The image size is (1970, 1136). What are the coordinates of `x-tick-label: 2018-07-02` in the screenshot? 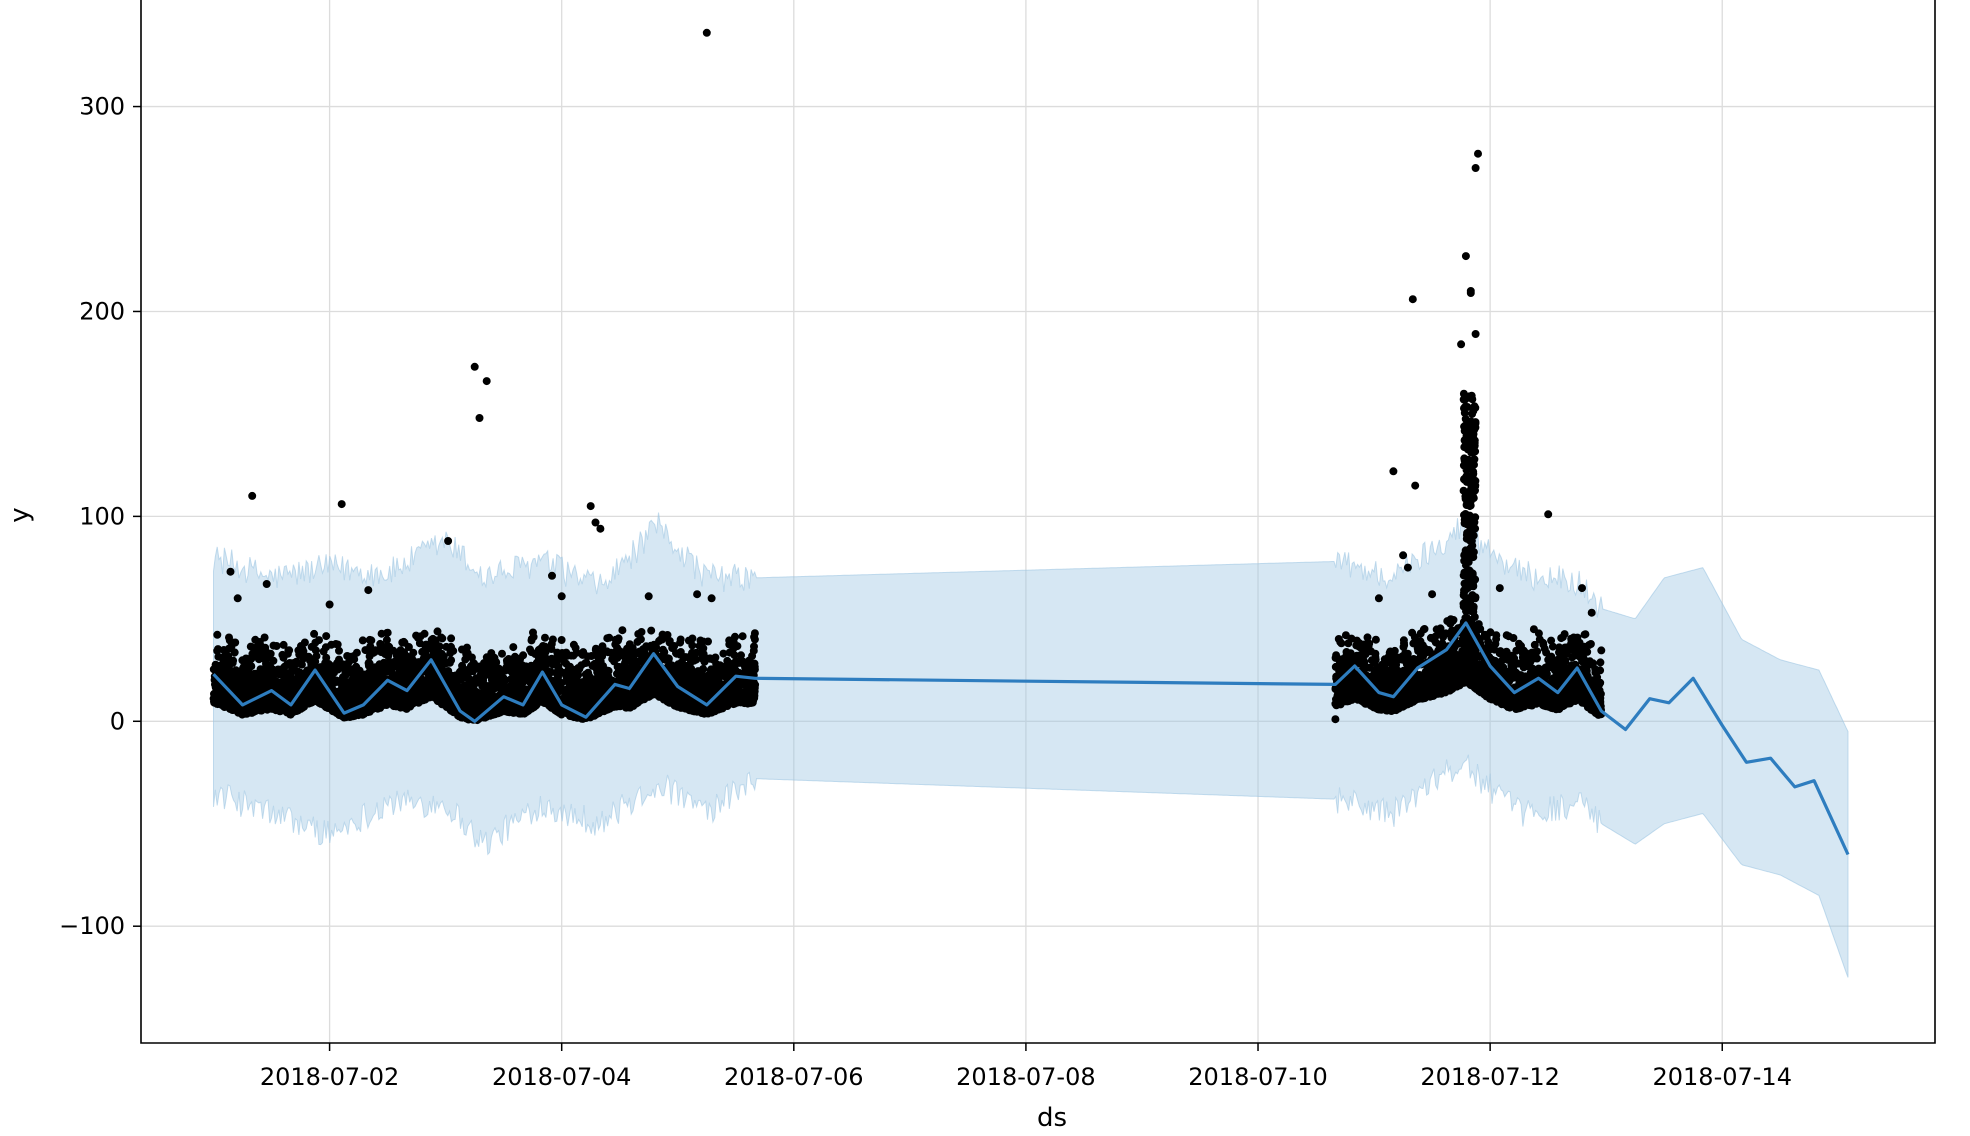 It's located at (329, 1077).